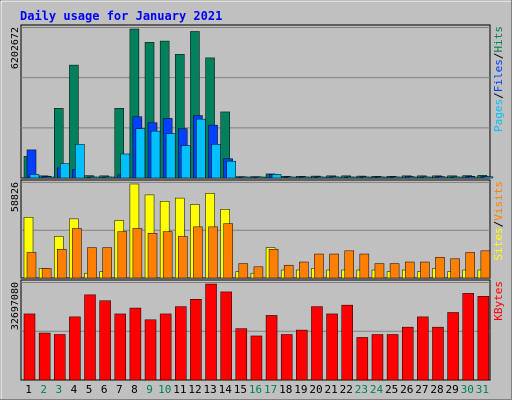 The height and width of the screenshot is (400, 512). I want to click on x-tick-label: 11, so click(179, 389).